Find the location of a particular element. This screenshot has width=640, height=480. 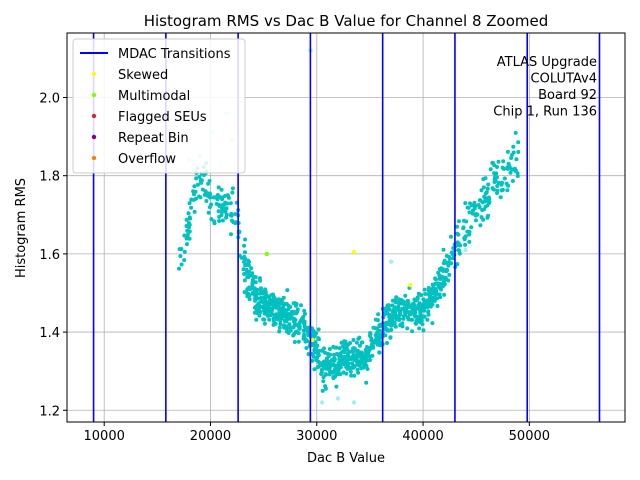

annotation-line: COLUTAv4 is located at coordinates (564, 79).